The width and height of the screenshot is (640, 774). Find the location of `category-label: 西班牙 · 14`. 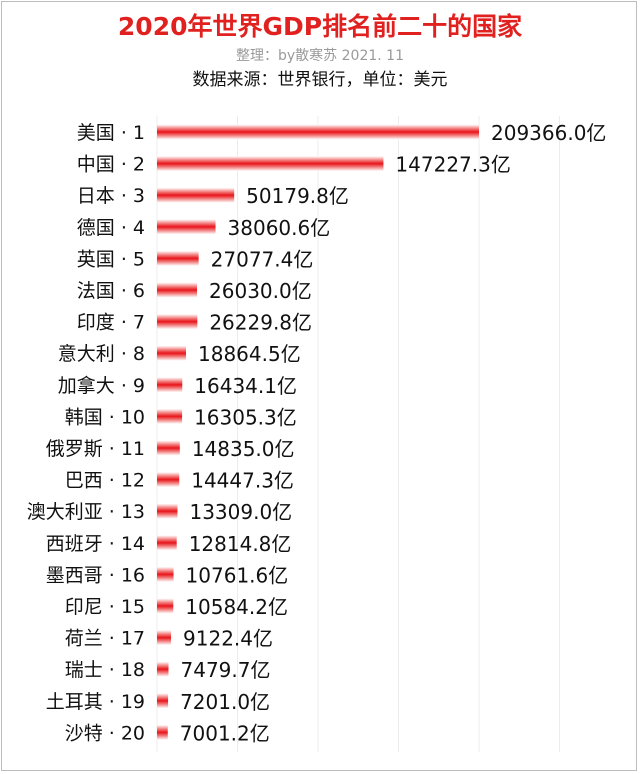

category-label: 西班牙 · 14 is located at coordinates (95, 544).